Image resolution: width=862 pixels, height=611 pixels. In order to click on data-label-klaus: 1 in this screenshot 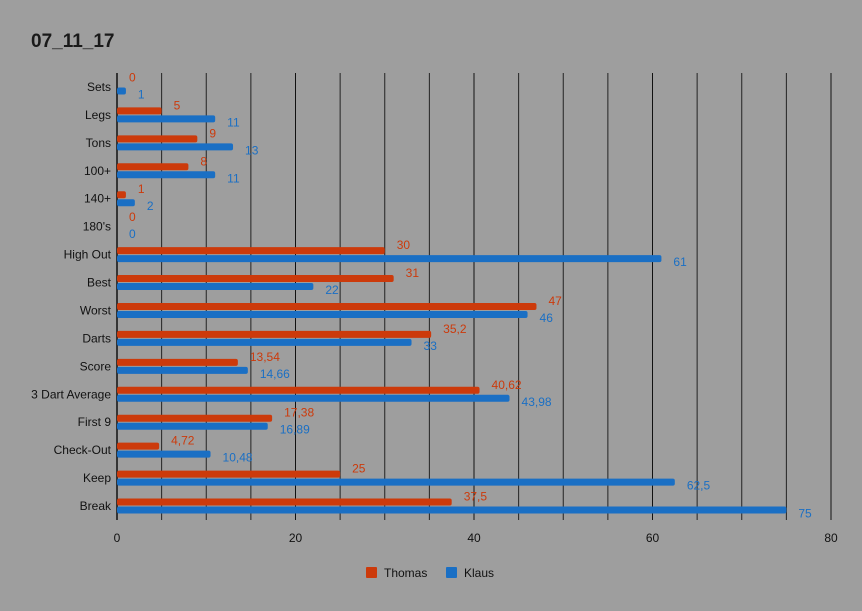, I will do `click(141, 94)`.